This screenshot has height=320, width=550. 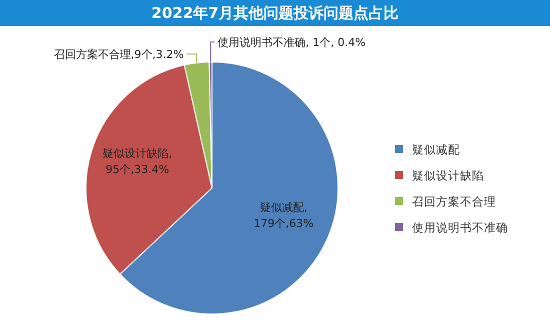 I want to click on data-label: 疑似减配, 179个,63%, so click(x=284, y=215).